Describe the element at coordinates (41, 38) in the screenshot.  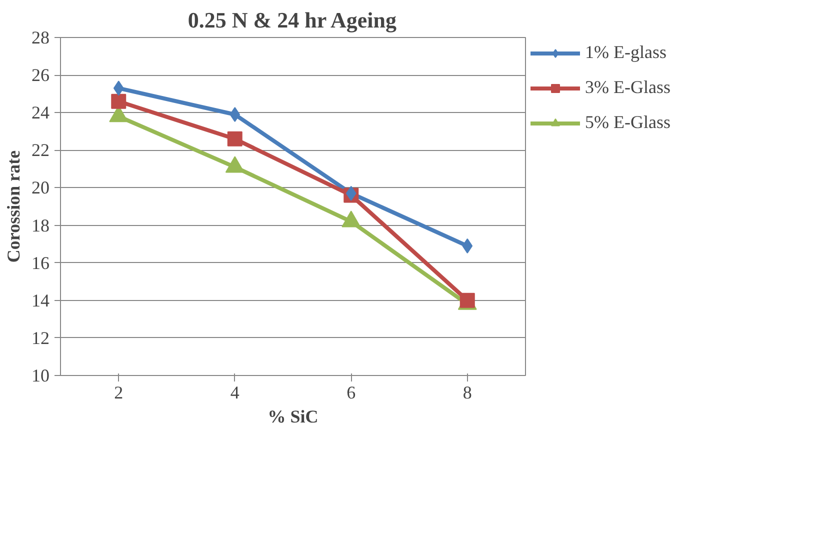
I see `y-tick-label: 28` at that location.